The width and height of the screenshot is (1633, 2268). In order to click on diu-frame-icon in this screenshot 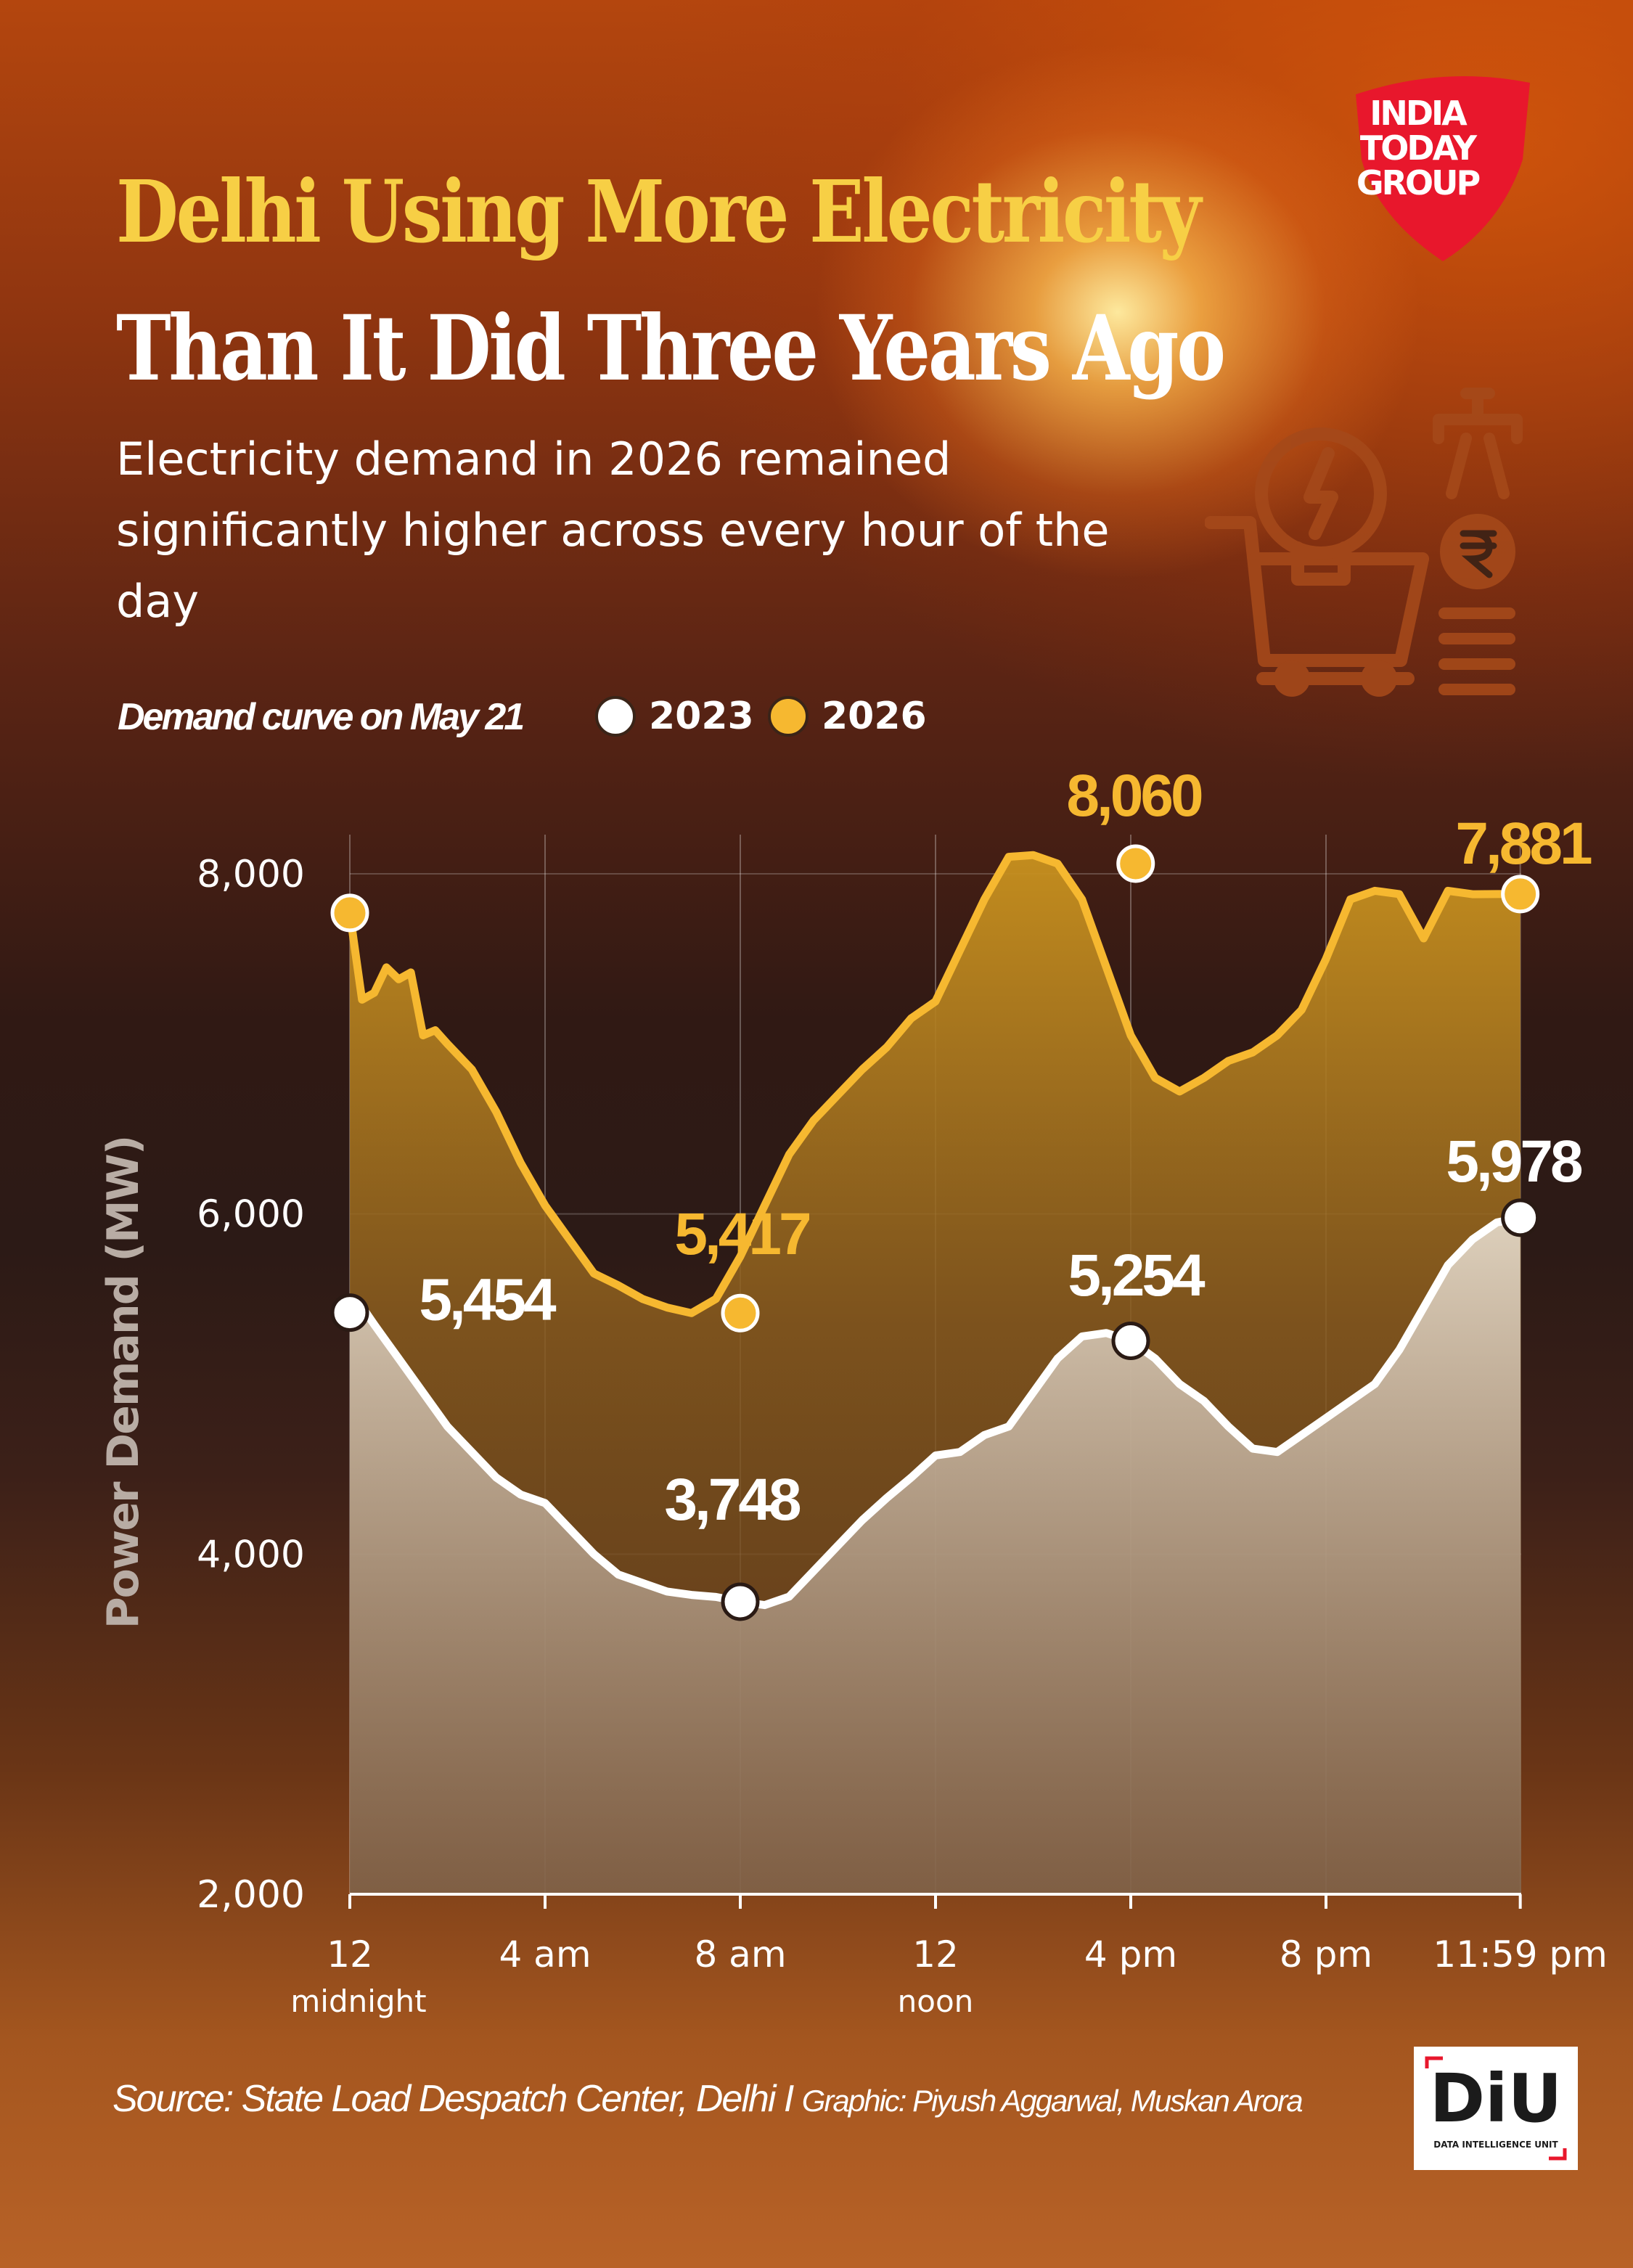, I will do `click(1496, 2108)`.